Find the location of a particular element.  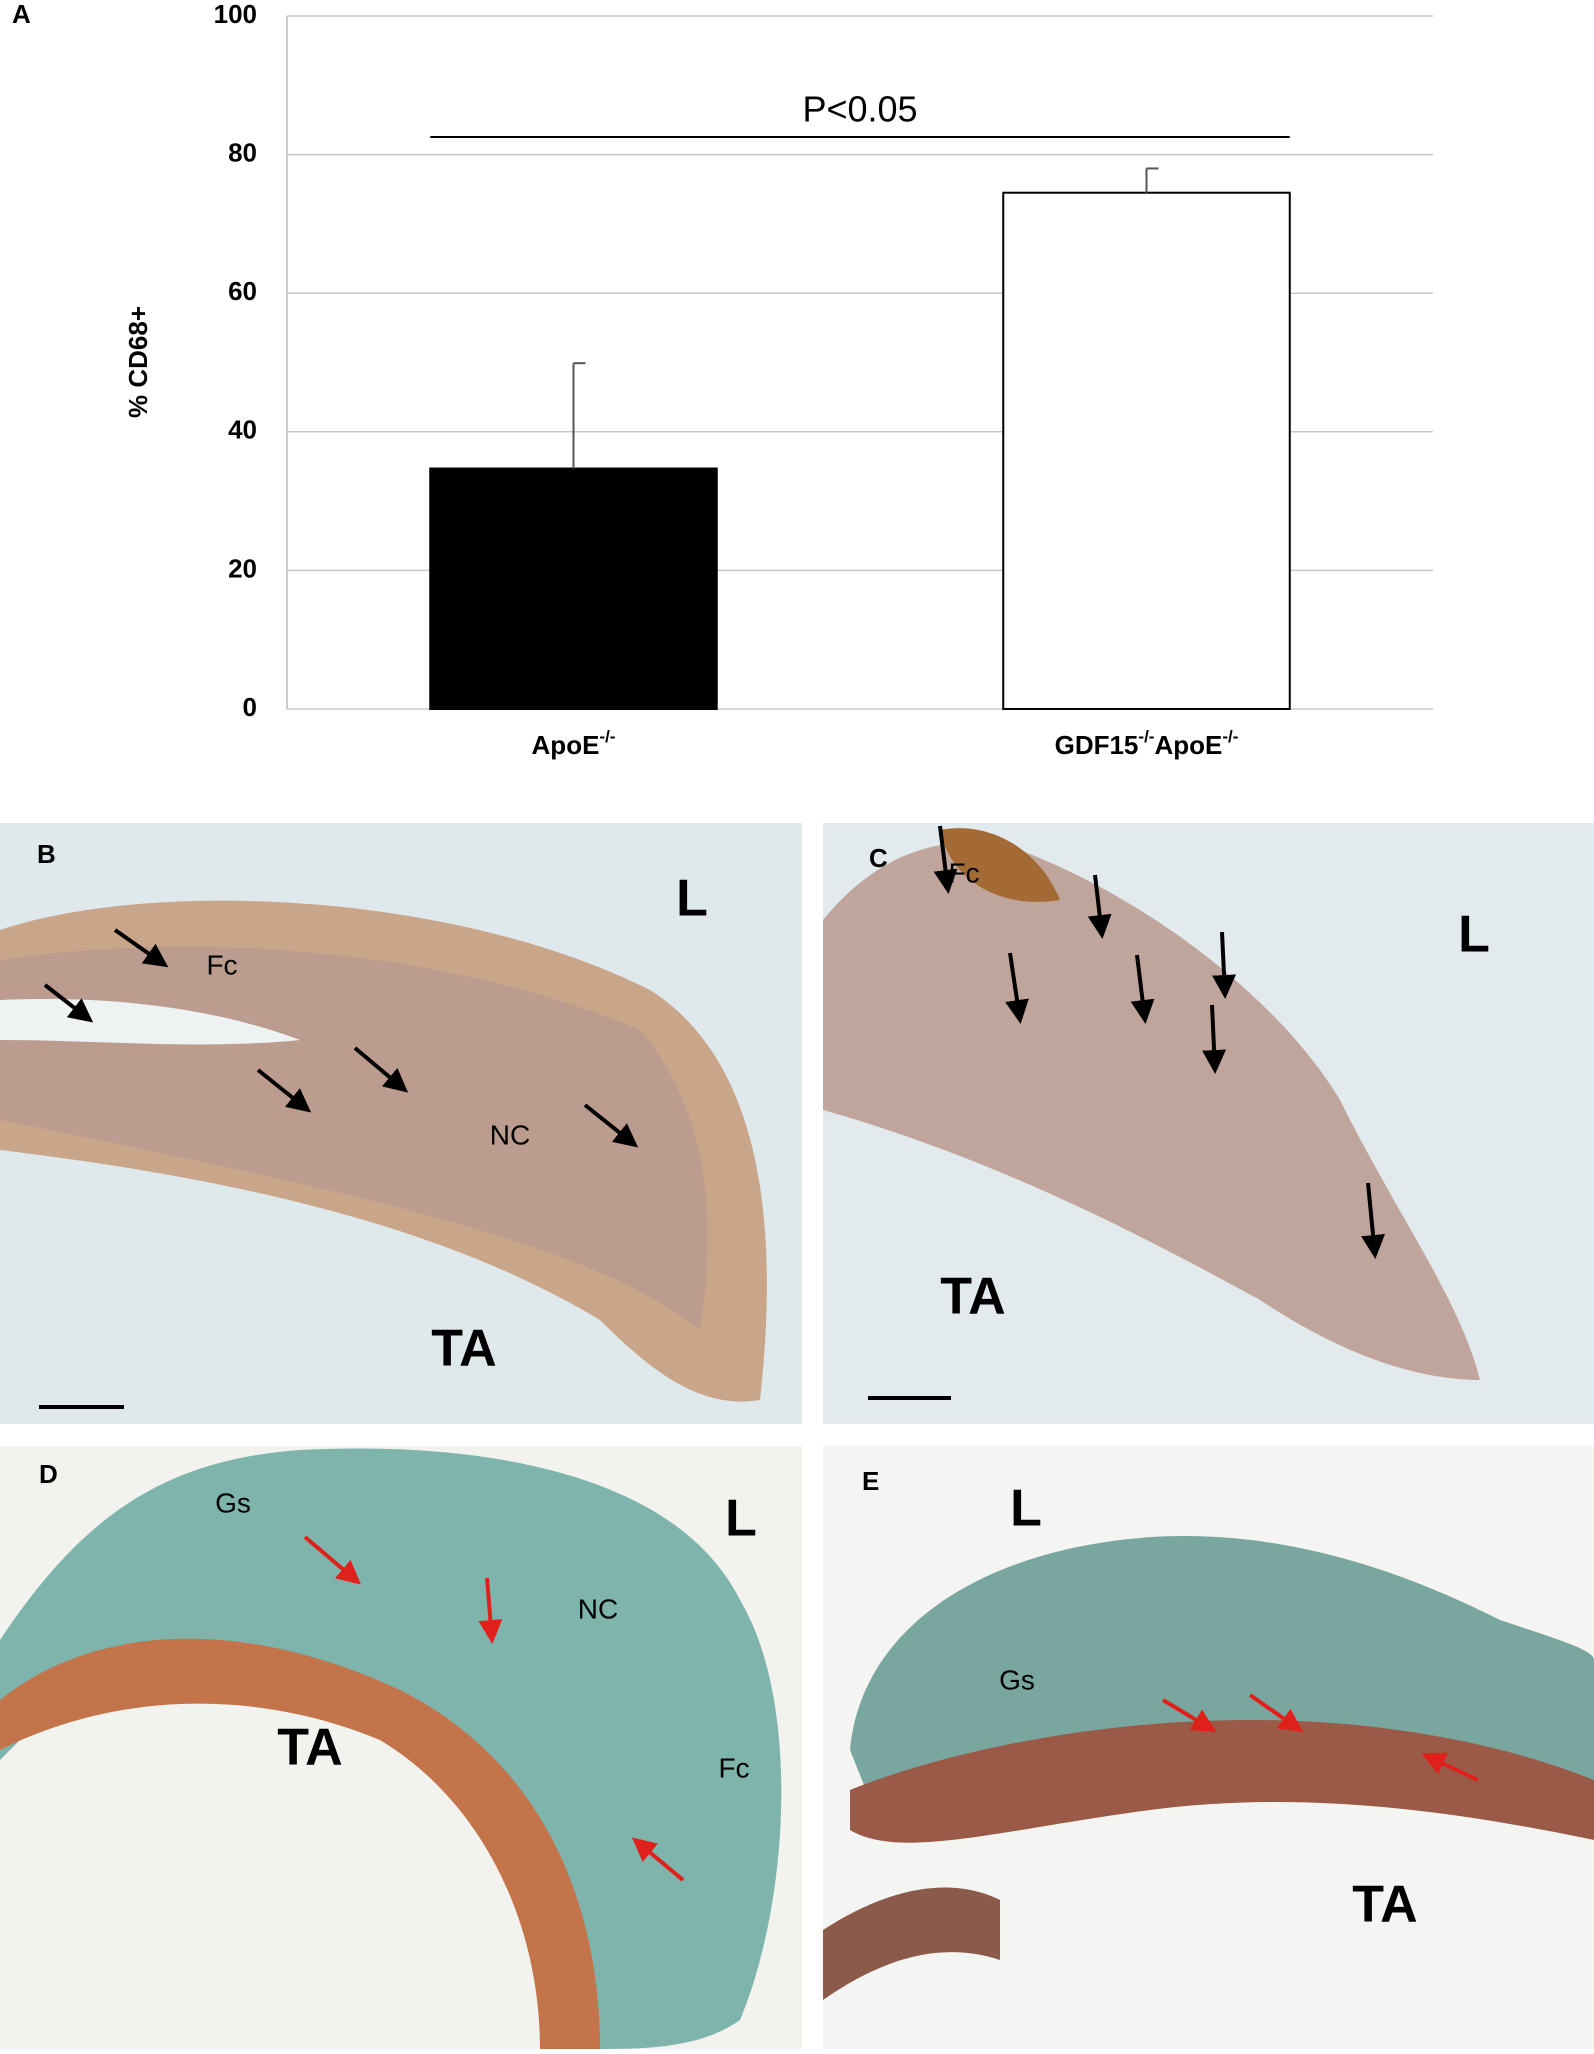

panel-label: D is located at coordinates (48, 1474).